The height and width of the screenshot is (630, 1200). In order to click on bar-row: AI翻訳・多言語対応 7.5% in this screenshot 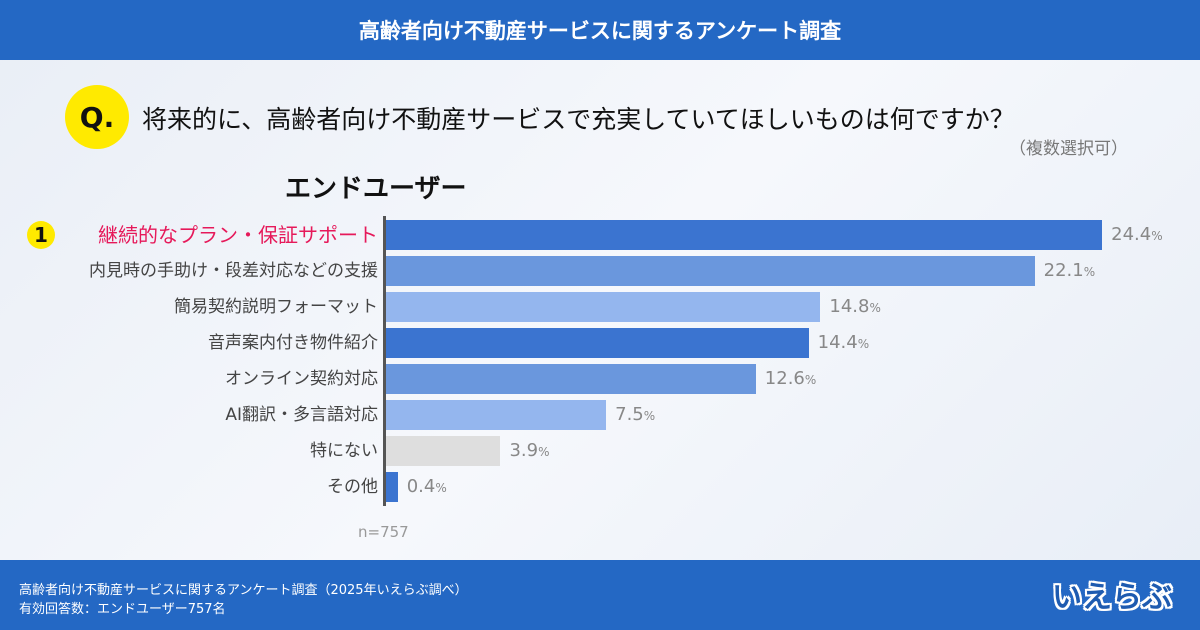, I will do `click(600, 415)`.